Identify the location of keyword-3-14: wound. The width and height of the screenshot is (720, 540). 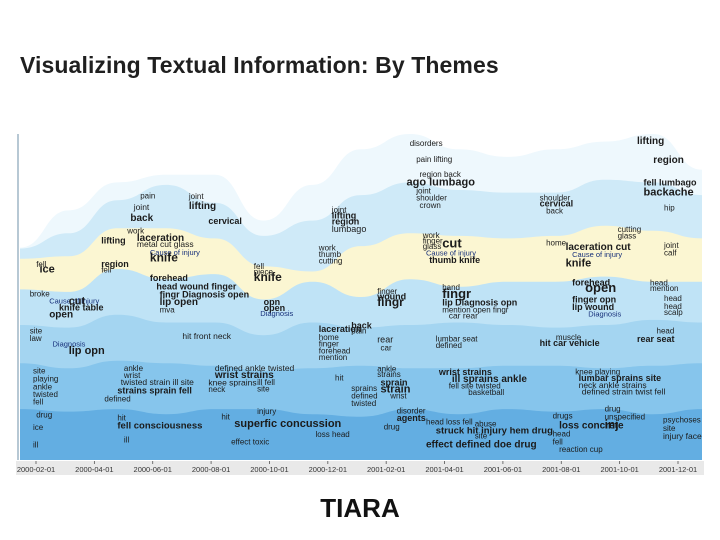
(391, 297).